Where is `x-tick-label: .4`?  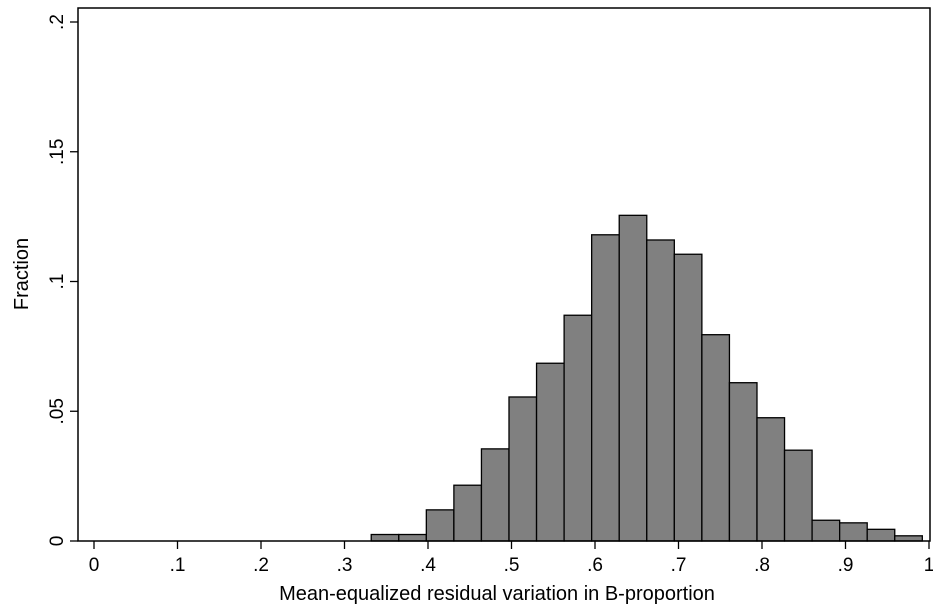
x-tick-label: .4 is located at coordinates (428, 565).